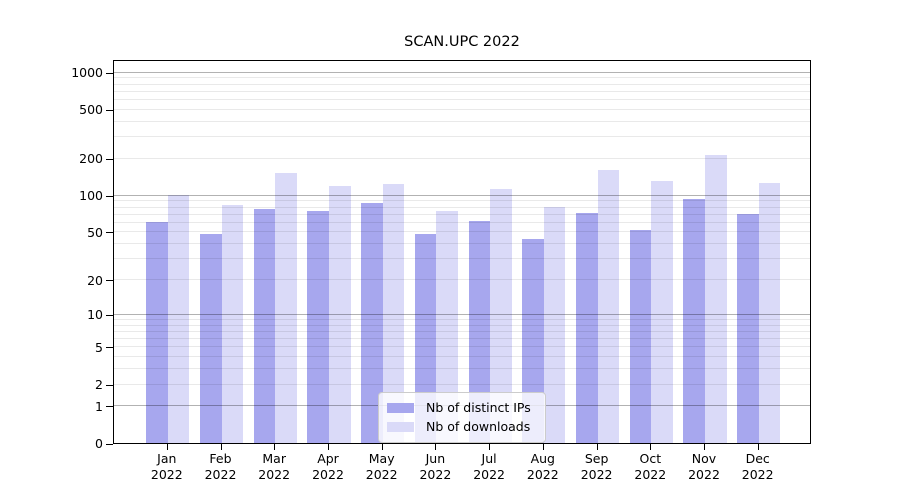 This screenshot has height=500, width=900. I want to click on bar-distinct-ips-jun, so click(425, 338).